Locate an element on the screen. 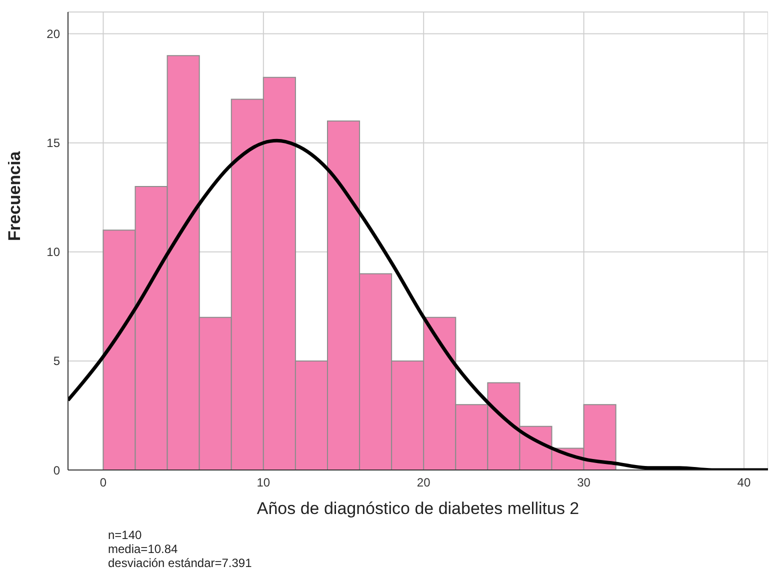 This screenshot has height=582, width=770. x-tick-label: 0 is located at coordinates (103, 483).